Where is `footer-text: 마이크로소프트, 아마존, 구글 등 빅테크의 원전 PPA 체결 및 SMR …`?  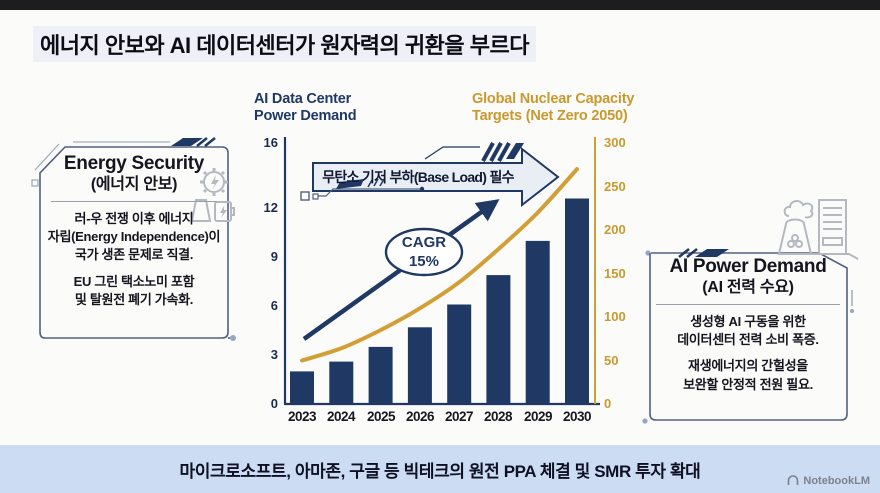 footer-text: 마이크로소프트, 아마존, 구글 등 빅테크의 원전 PPA 체결 및 SMR … is located at coordinates (440, 471).